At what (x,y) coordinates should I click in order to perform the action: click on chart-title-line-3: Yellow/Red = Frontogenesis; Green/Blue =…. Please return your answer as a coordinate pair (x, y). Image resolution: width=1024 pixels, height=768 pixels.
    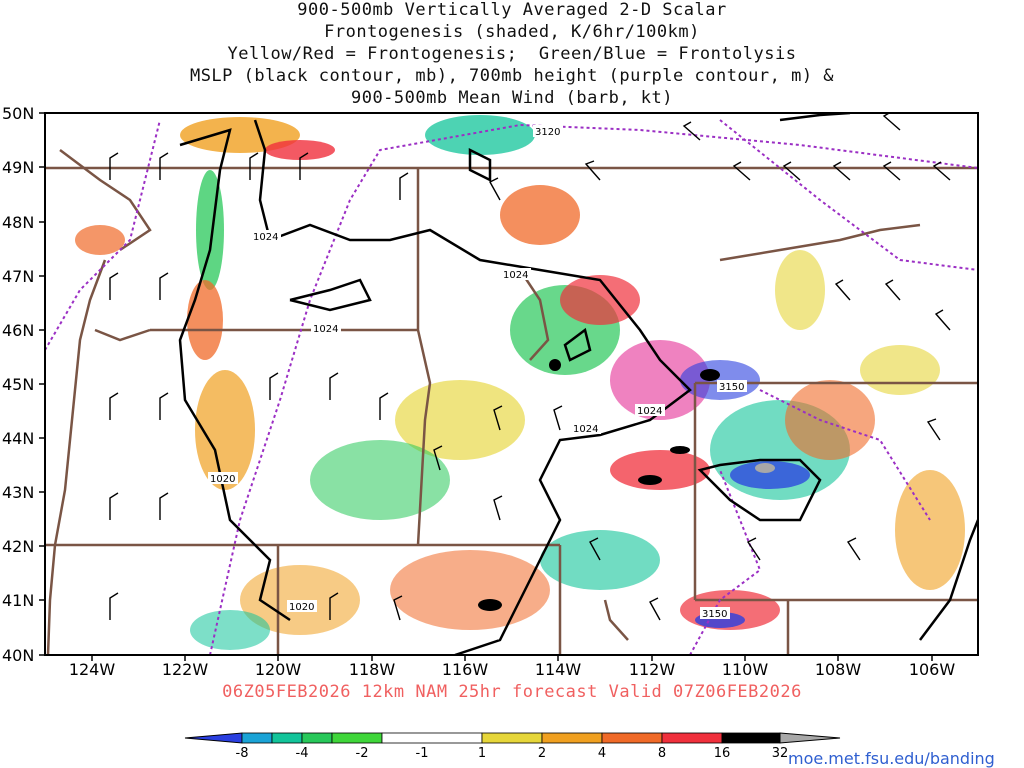
    Looking at the image, I should click on (512, 54).